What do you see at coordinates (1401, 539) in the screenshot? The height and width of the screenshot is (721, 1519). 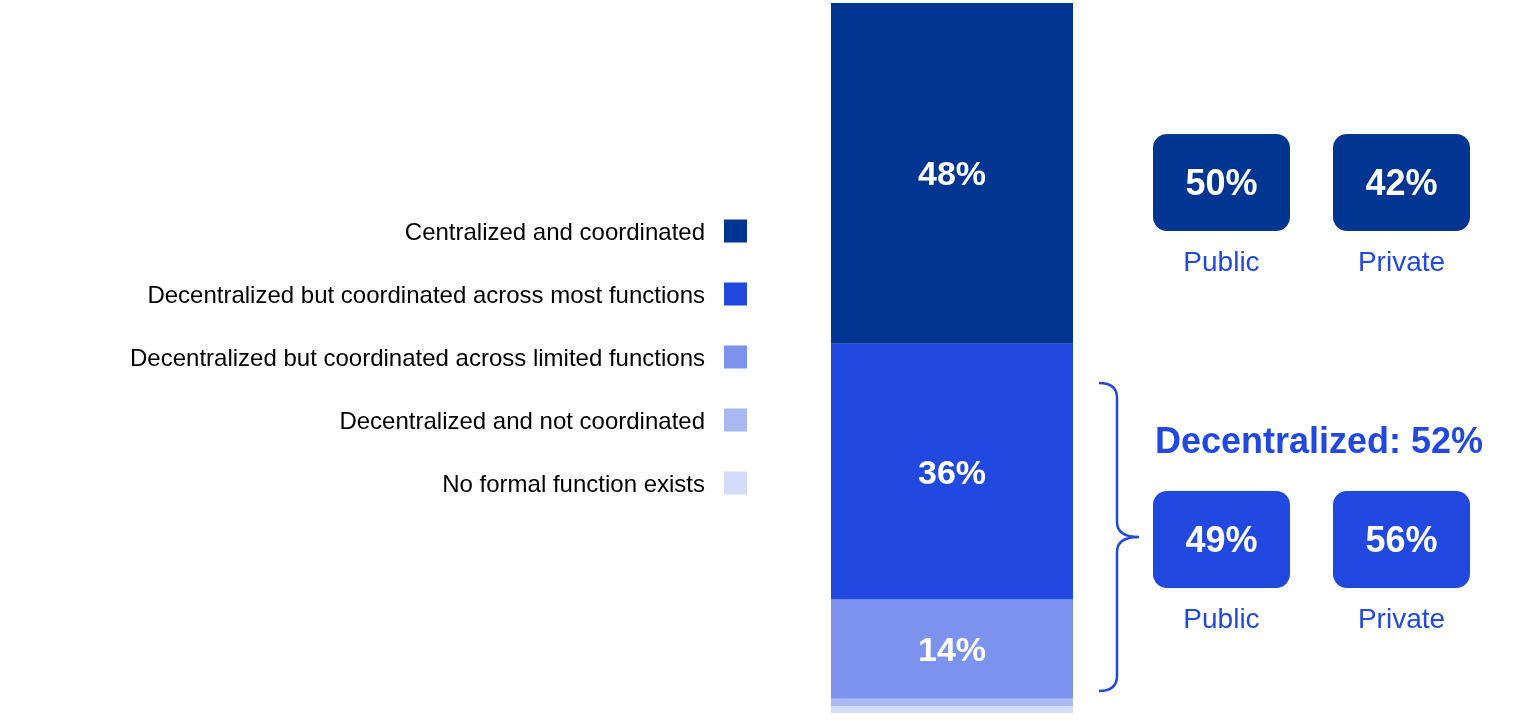 I see `rounded-box: 56%` at bounding box center [1401, 539].